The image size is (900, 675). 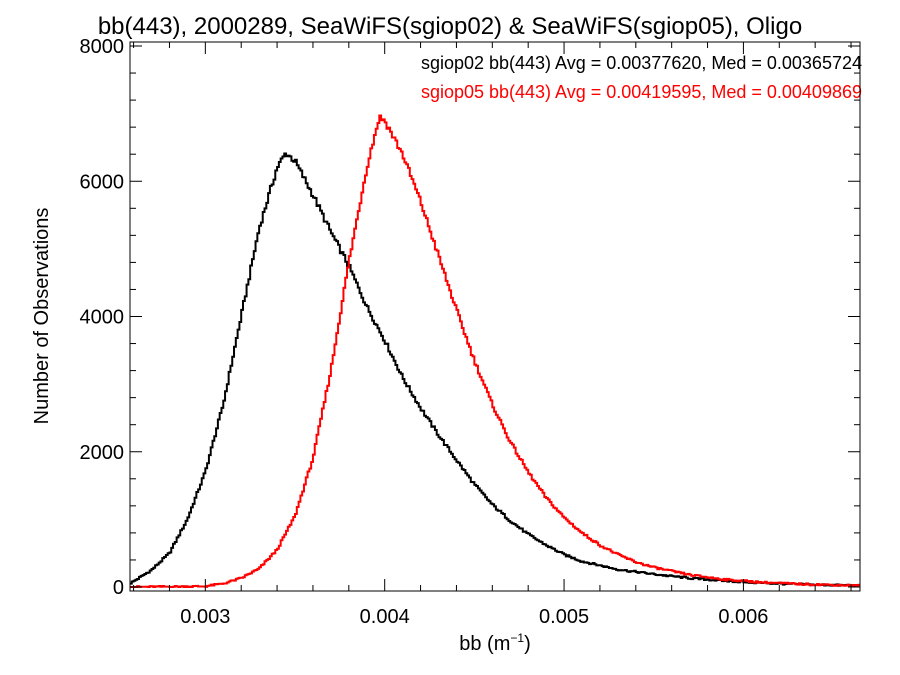 I want to click on x-axis-label: bb (m−1), so click(x=494, y=643).